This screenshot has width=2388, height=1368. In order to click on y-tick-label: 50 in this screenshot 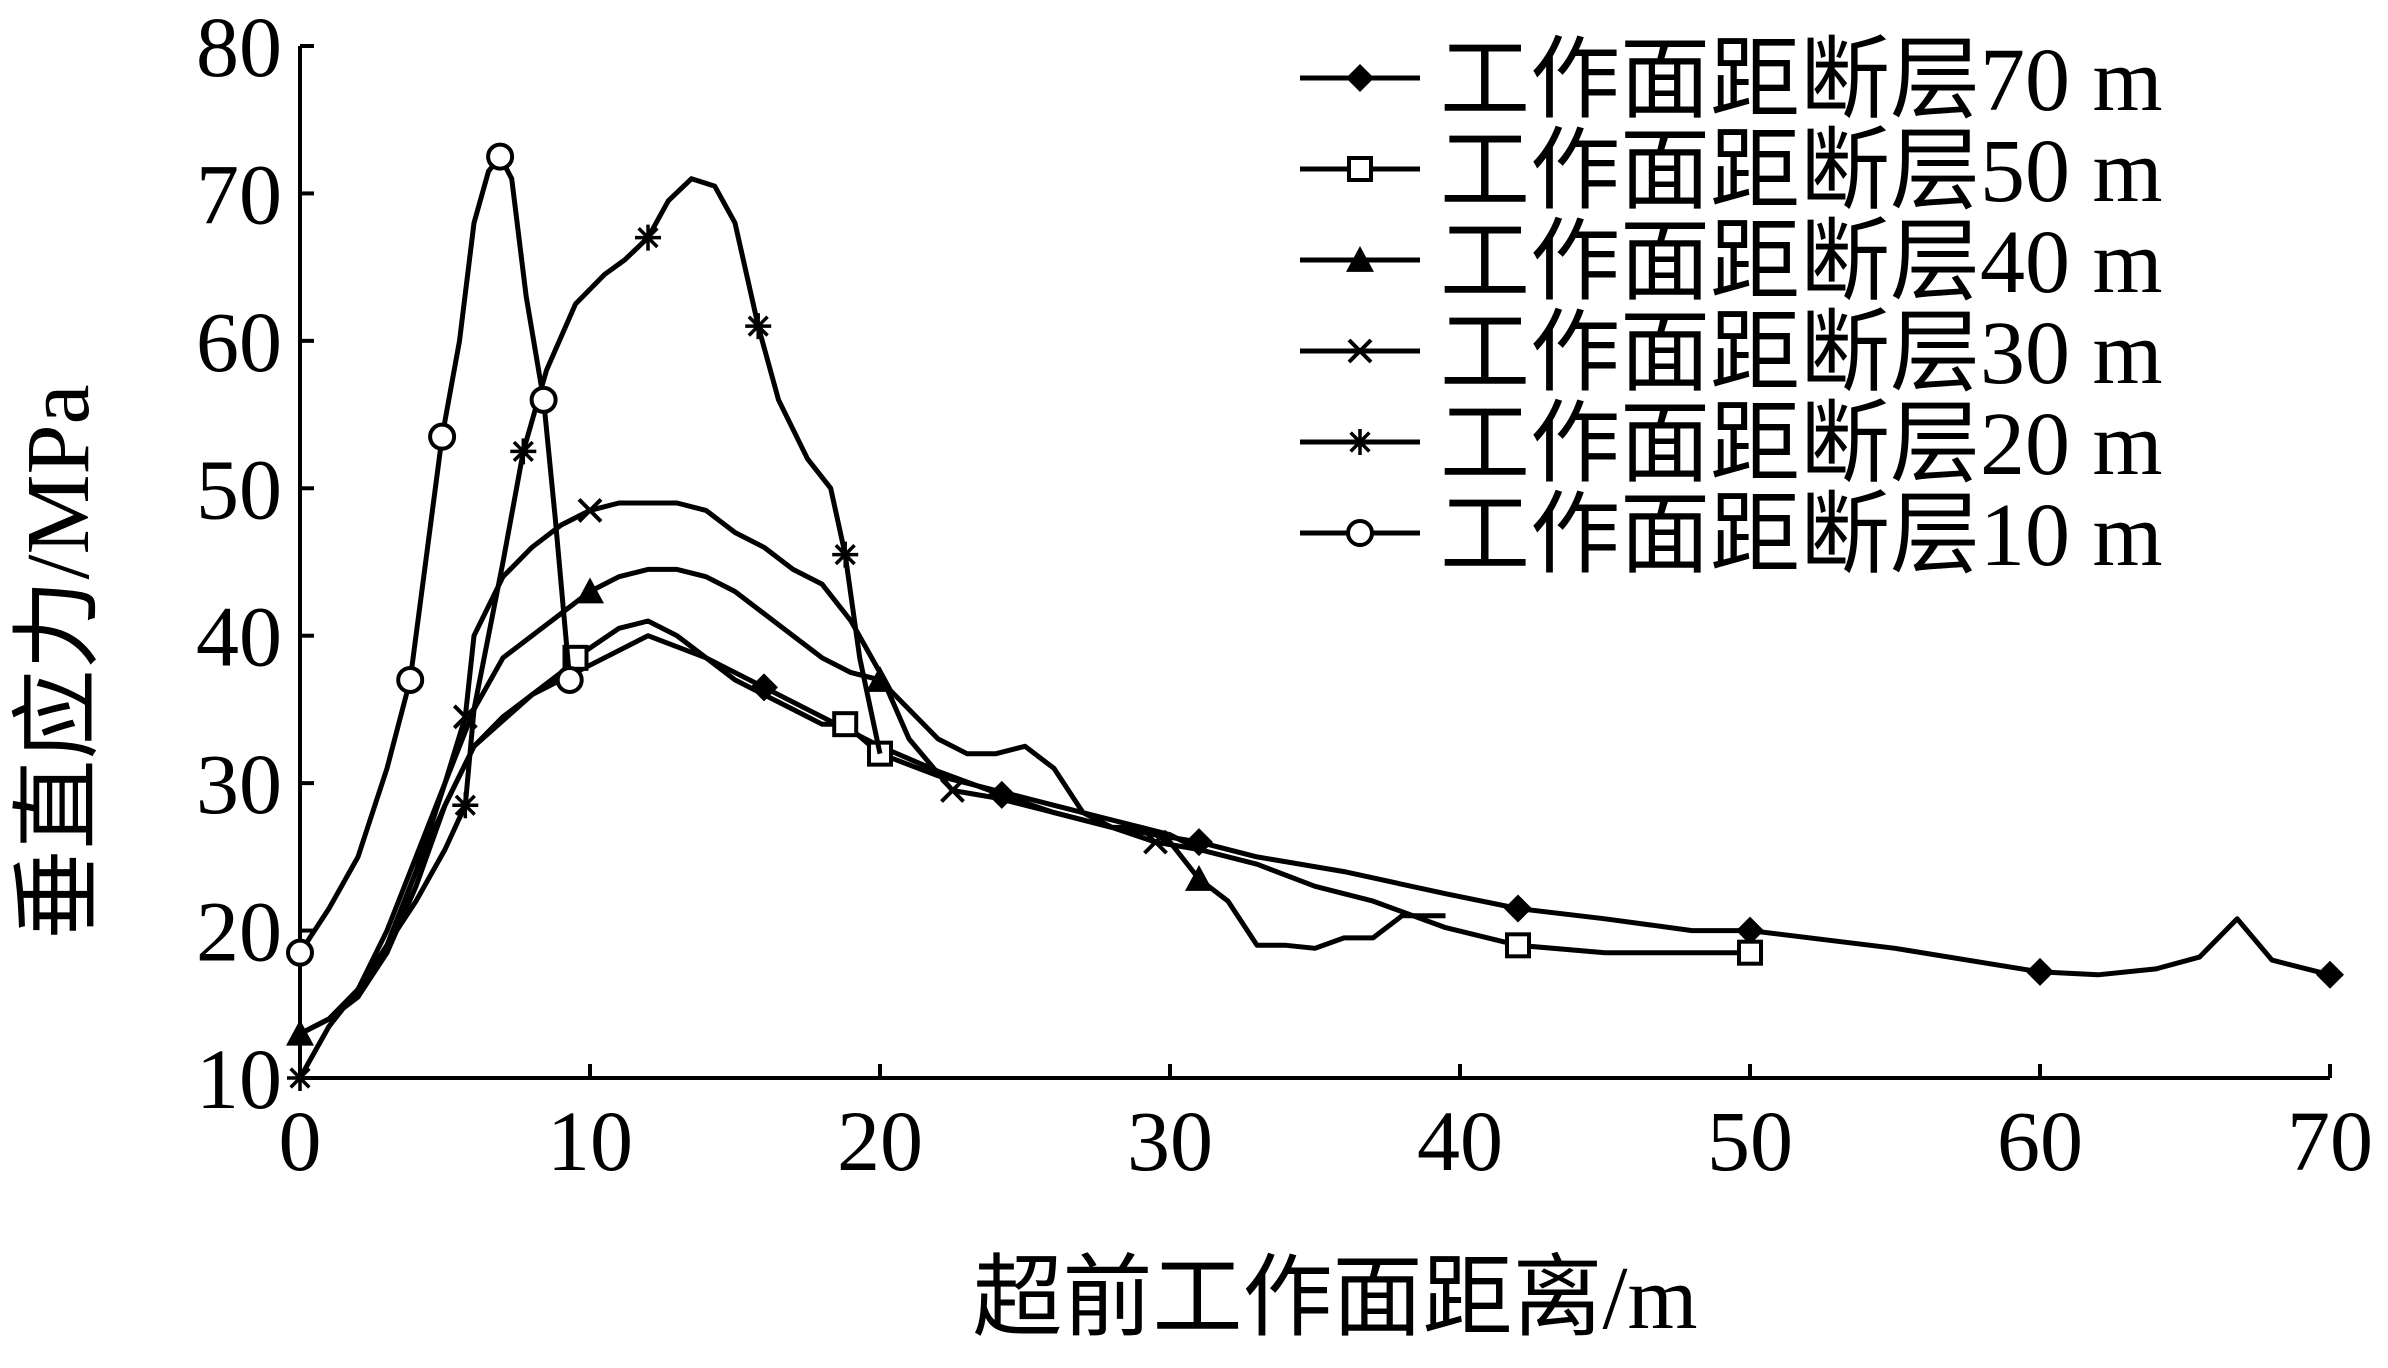, I will do `click(239, 489)`.